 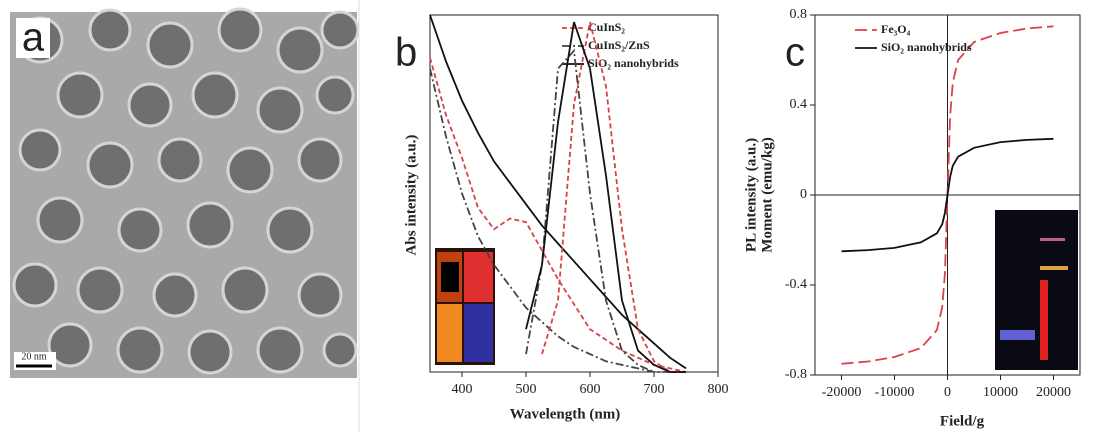 What do you see at coordinates (962, 421) in the screenshot?
I see `x-axis-title: Field/g` at bounding box center [962, 421].